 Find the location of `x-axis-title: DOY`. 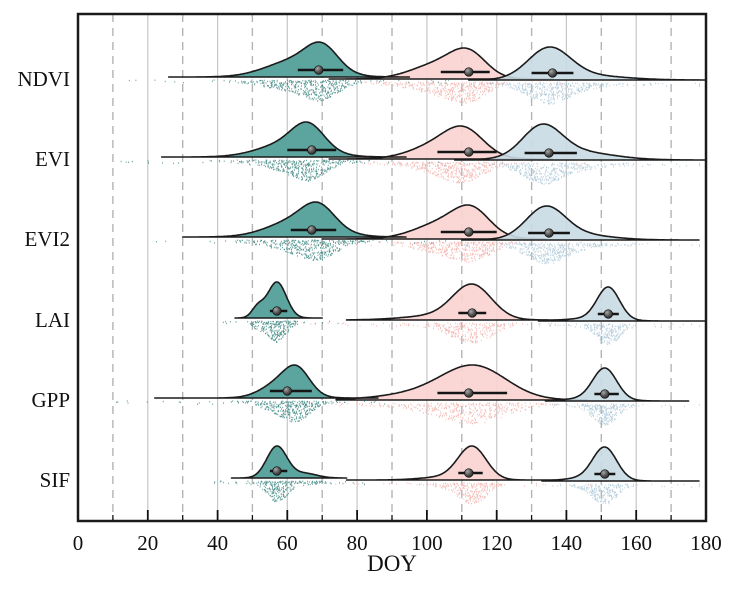

x-axis-title: DOY is located at coordinates (392, 563).